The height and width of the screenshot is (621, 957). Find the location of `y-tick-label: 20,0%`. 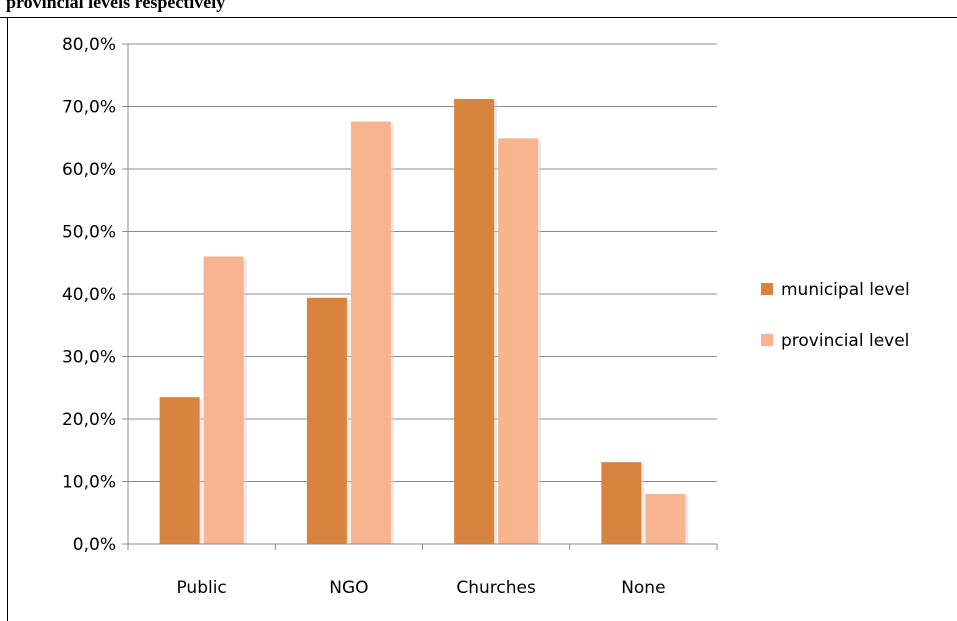

y-tick-label: 20,0% is located at coordinates (89, 420).